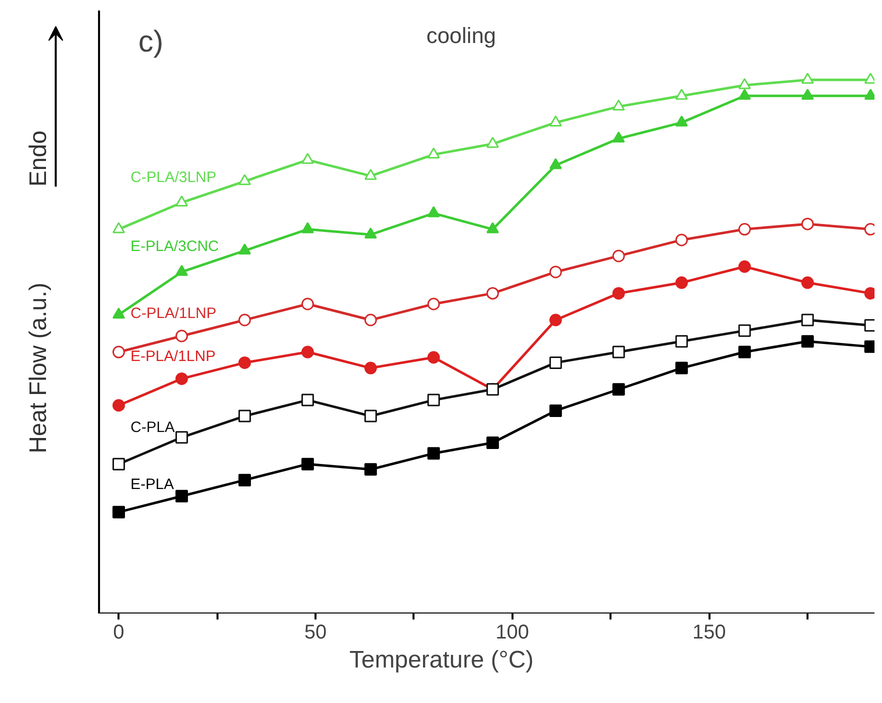 This screenshot has height=703, width=882. What do you see at coordinates (38, 158) in the screenshot?
I see `text: Endo` at bounding box center [38, 158].